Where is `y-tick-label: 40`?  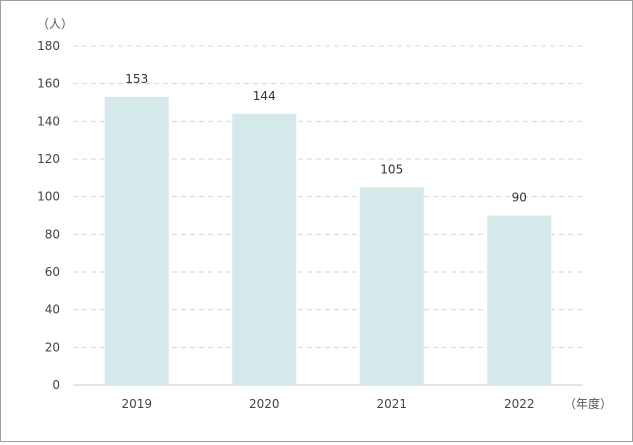 y-tick-label: 40 is located at coordinates (52, 310).